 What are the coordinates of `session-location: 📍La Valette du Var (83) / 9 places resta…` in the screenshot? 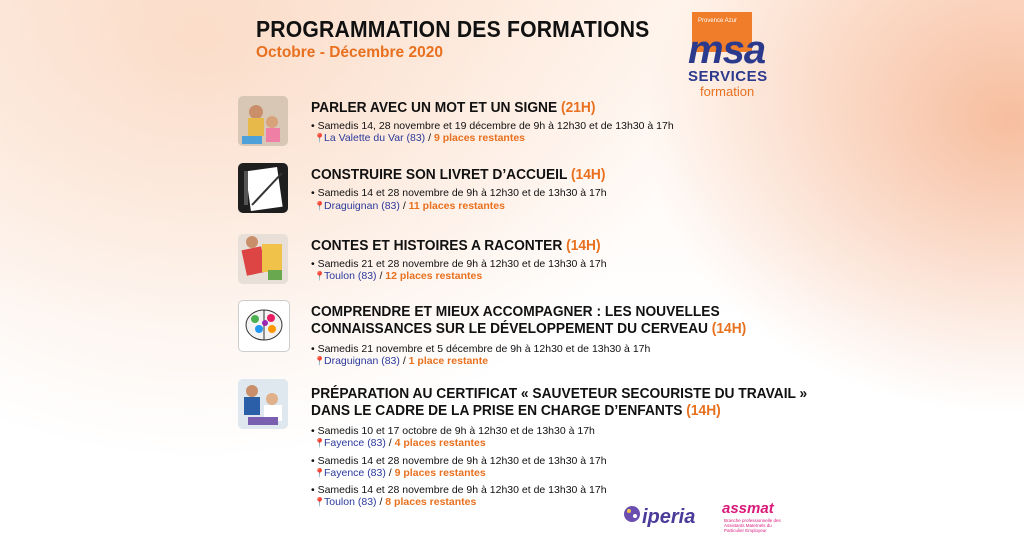 It's located at (419, 138).